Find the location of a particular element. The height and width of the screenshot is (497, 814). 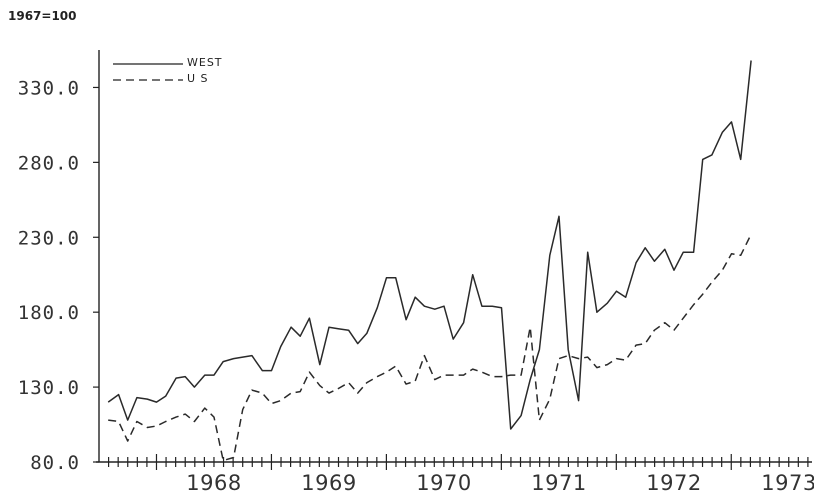

y-tick-label: 280.0 is located at coordinates (49, 163).